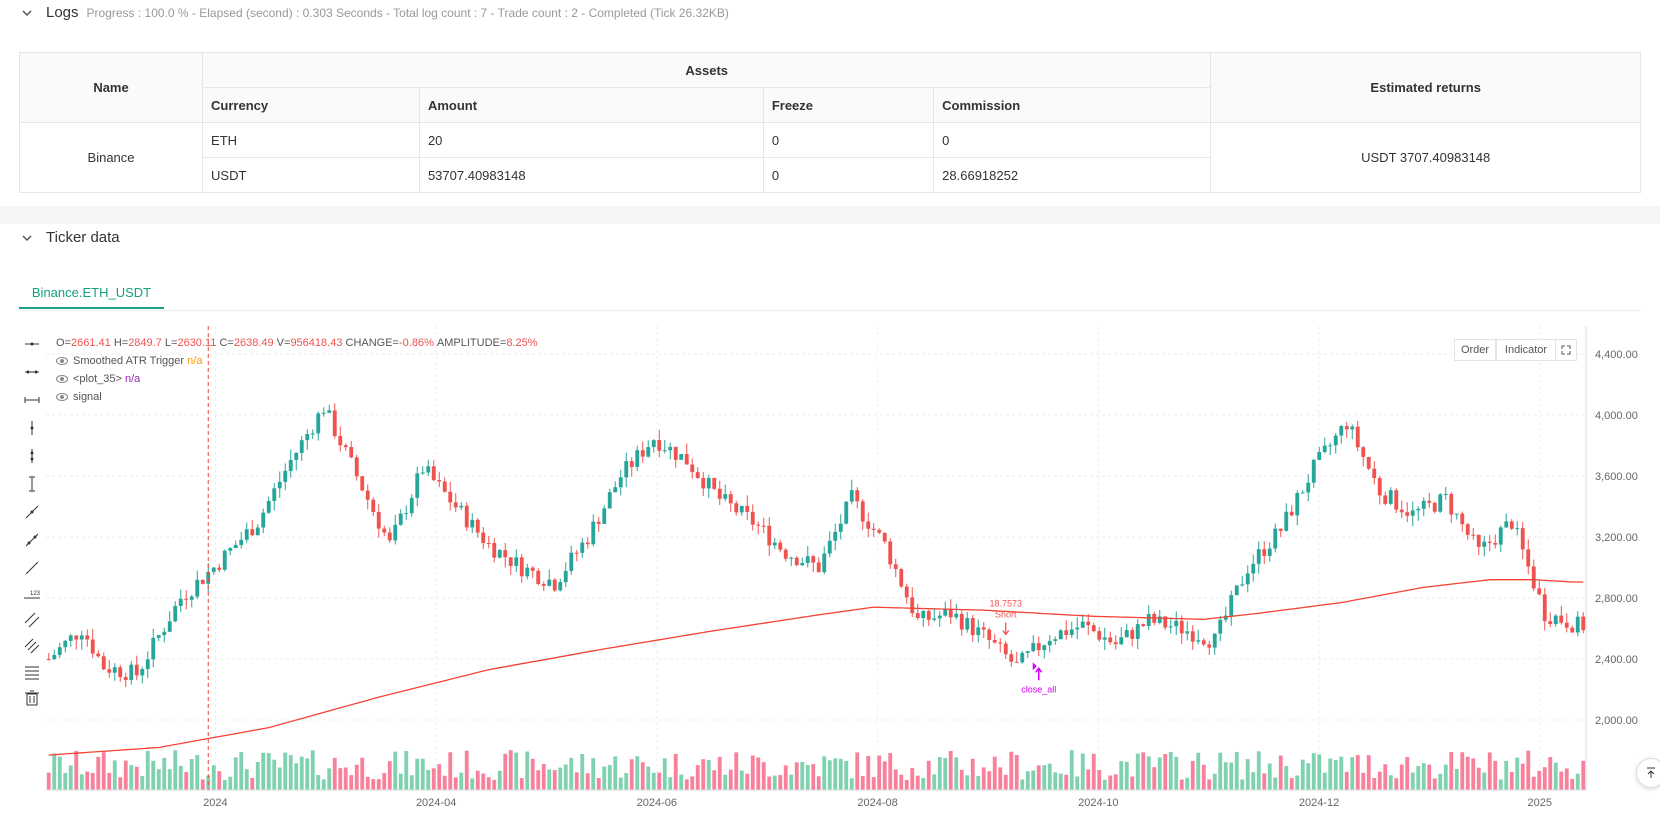  Describe the element at coordinates (90, 343) in the screenshot. I see `open-value: 2661.41` at that location.